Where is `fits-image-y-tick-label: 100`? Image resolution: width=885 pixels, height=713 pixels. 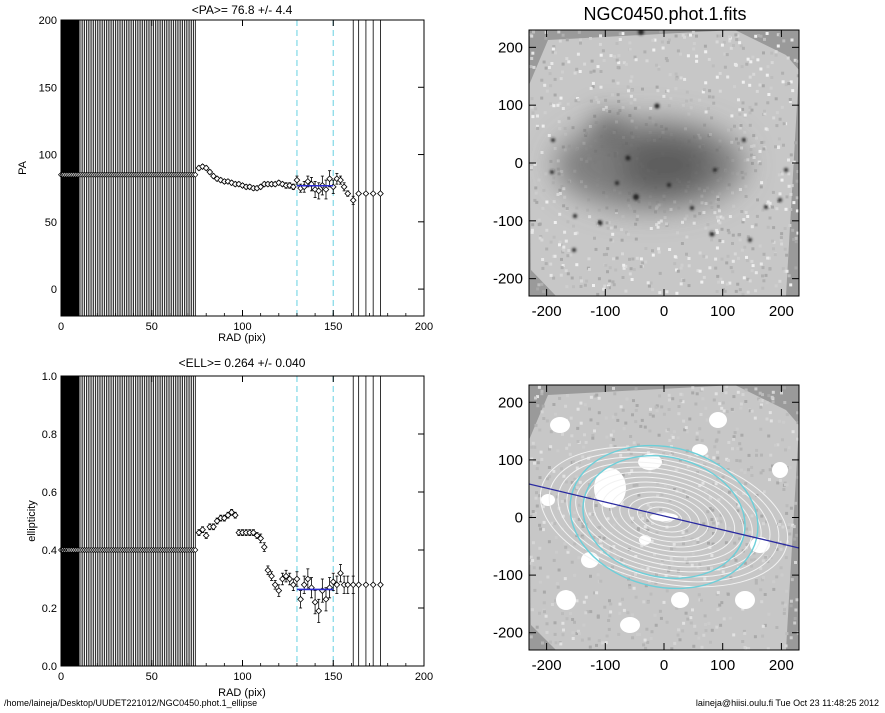 fits-image-y-tick-label: 100 is located at coordinates (510, 105).